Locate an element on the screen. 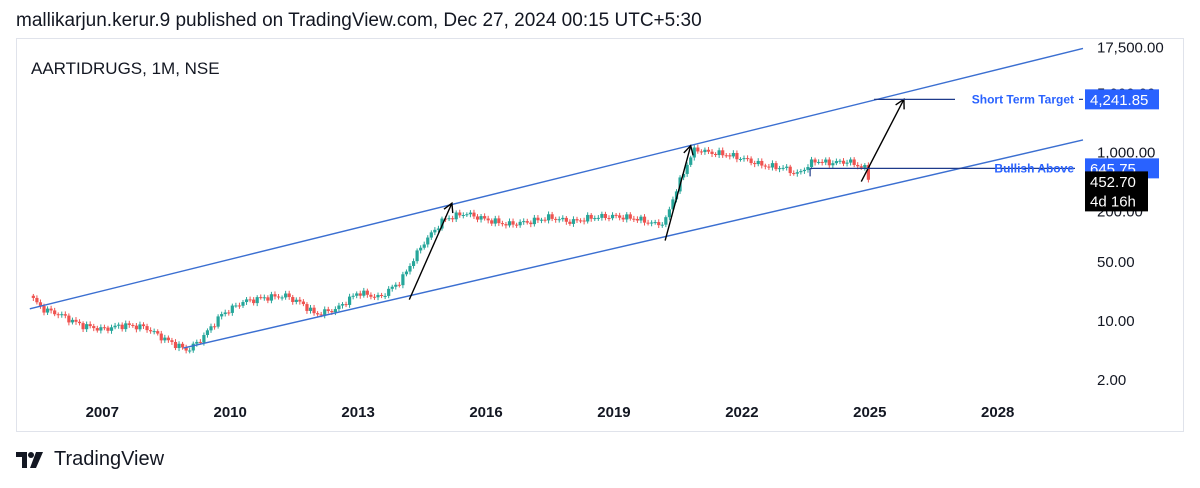 The height and width of the screenshot is (488, 1200). x-tick-label: 2019 is located at coordinates (613, 412).